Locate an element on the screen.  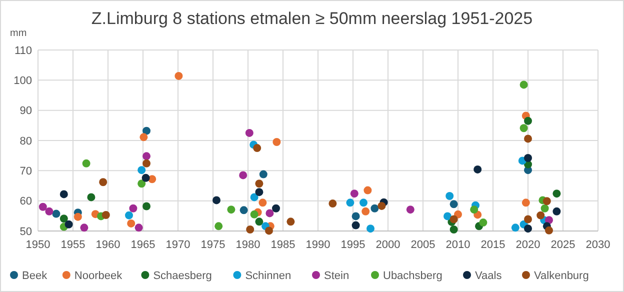
legend-label: Schaesberg is located at coordinates (182, 276).